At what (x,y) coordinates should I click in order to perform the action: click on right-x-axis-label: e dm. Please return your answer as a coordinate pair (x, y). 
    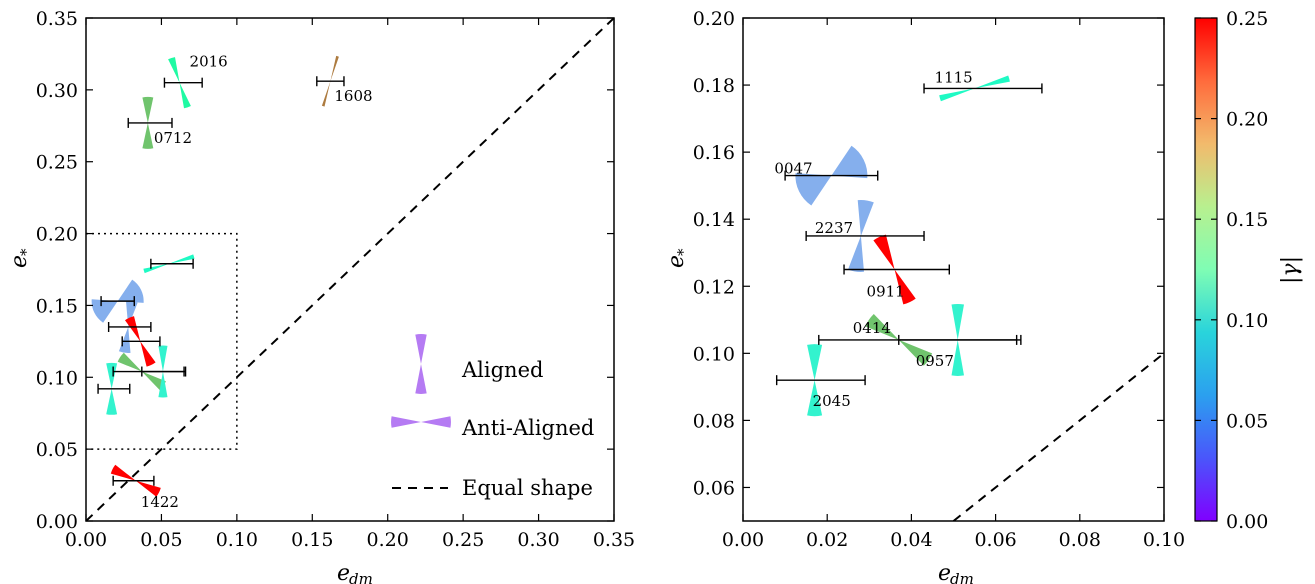
    Looking at the image, I should click on (956, 572).